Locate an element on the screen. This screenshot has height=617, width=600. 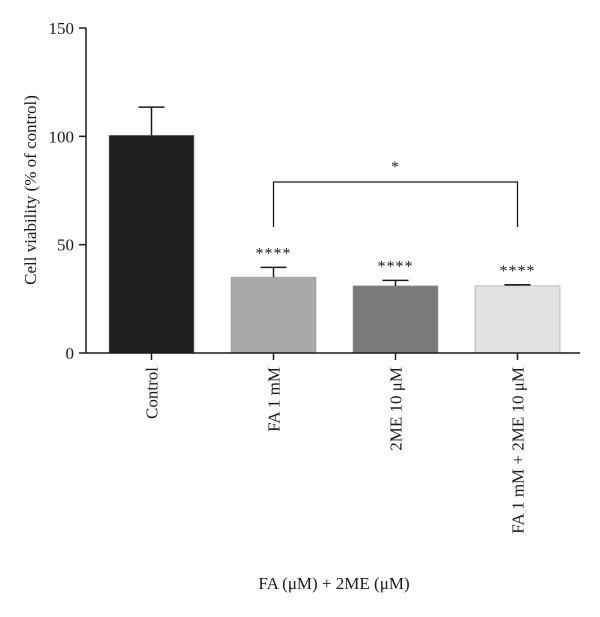
y-axis-ticks: 0 50 100 150 is located at coordinates (67, 191).